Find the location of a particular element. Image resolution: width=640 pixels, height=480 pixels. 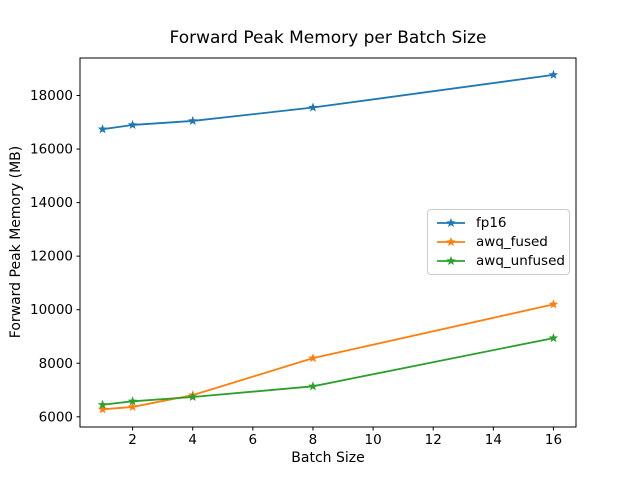

chart-title: Forward Peak Memory per Batch Size is located at coordinates (328, 38).